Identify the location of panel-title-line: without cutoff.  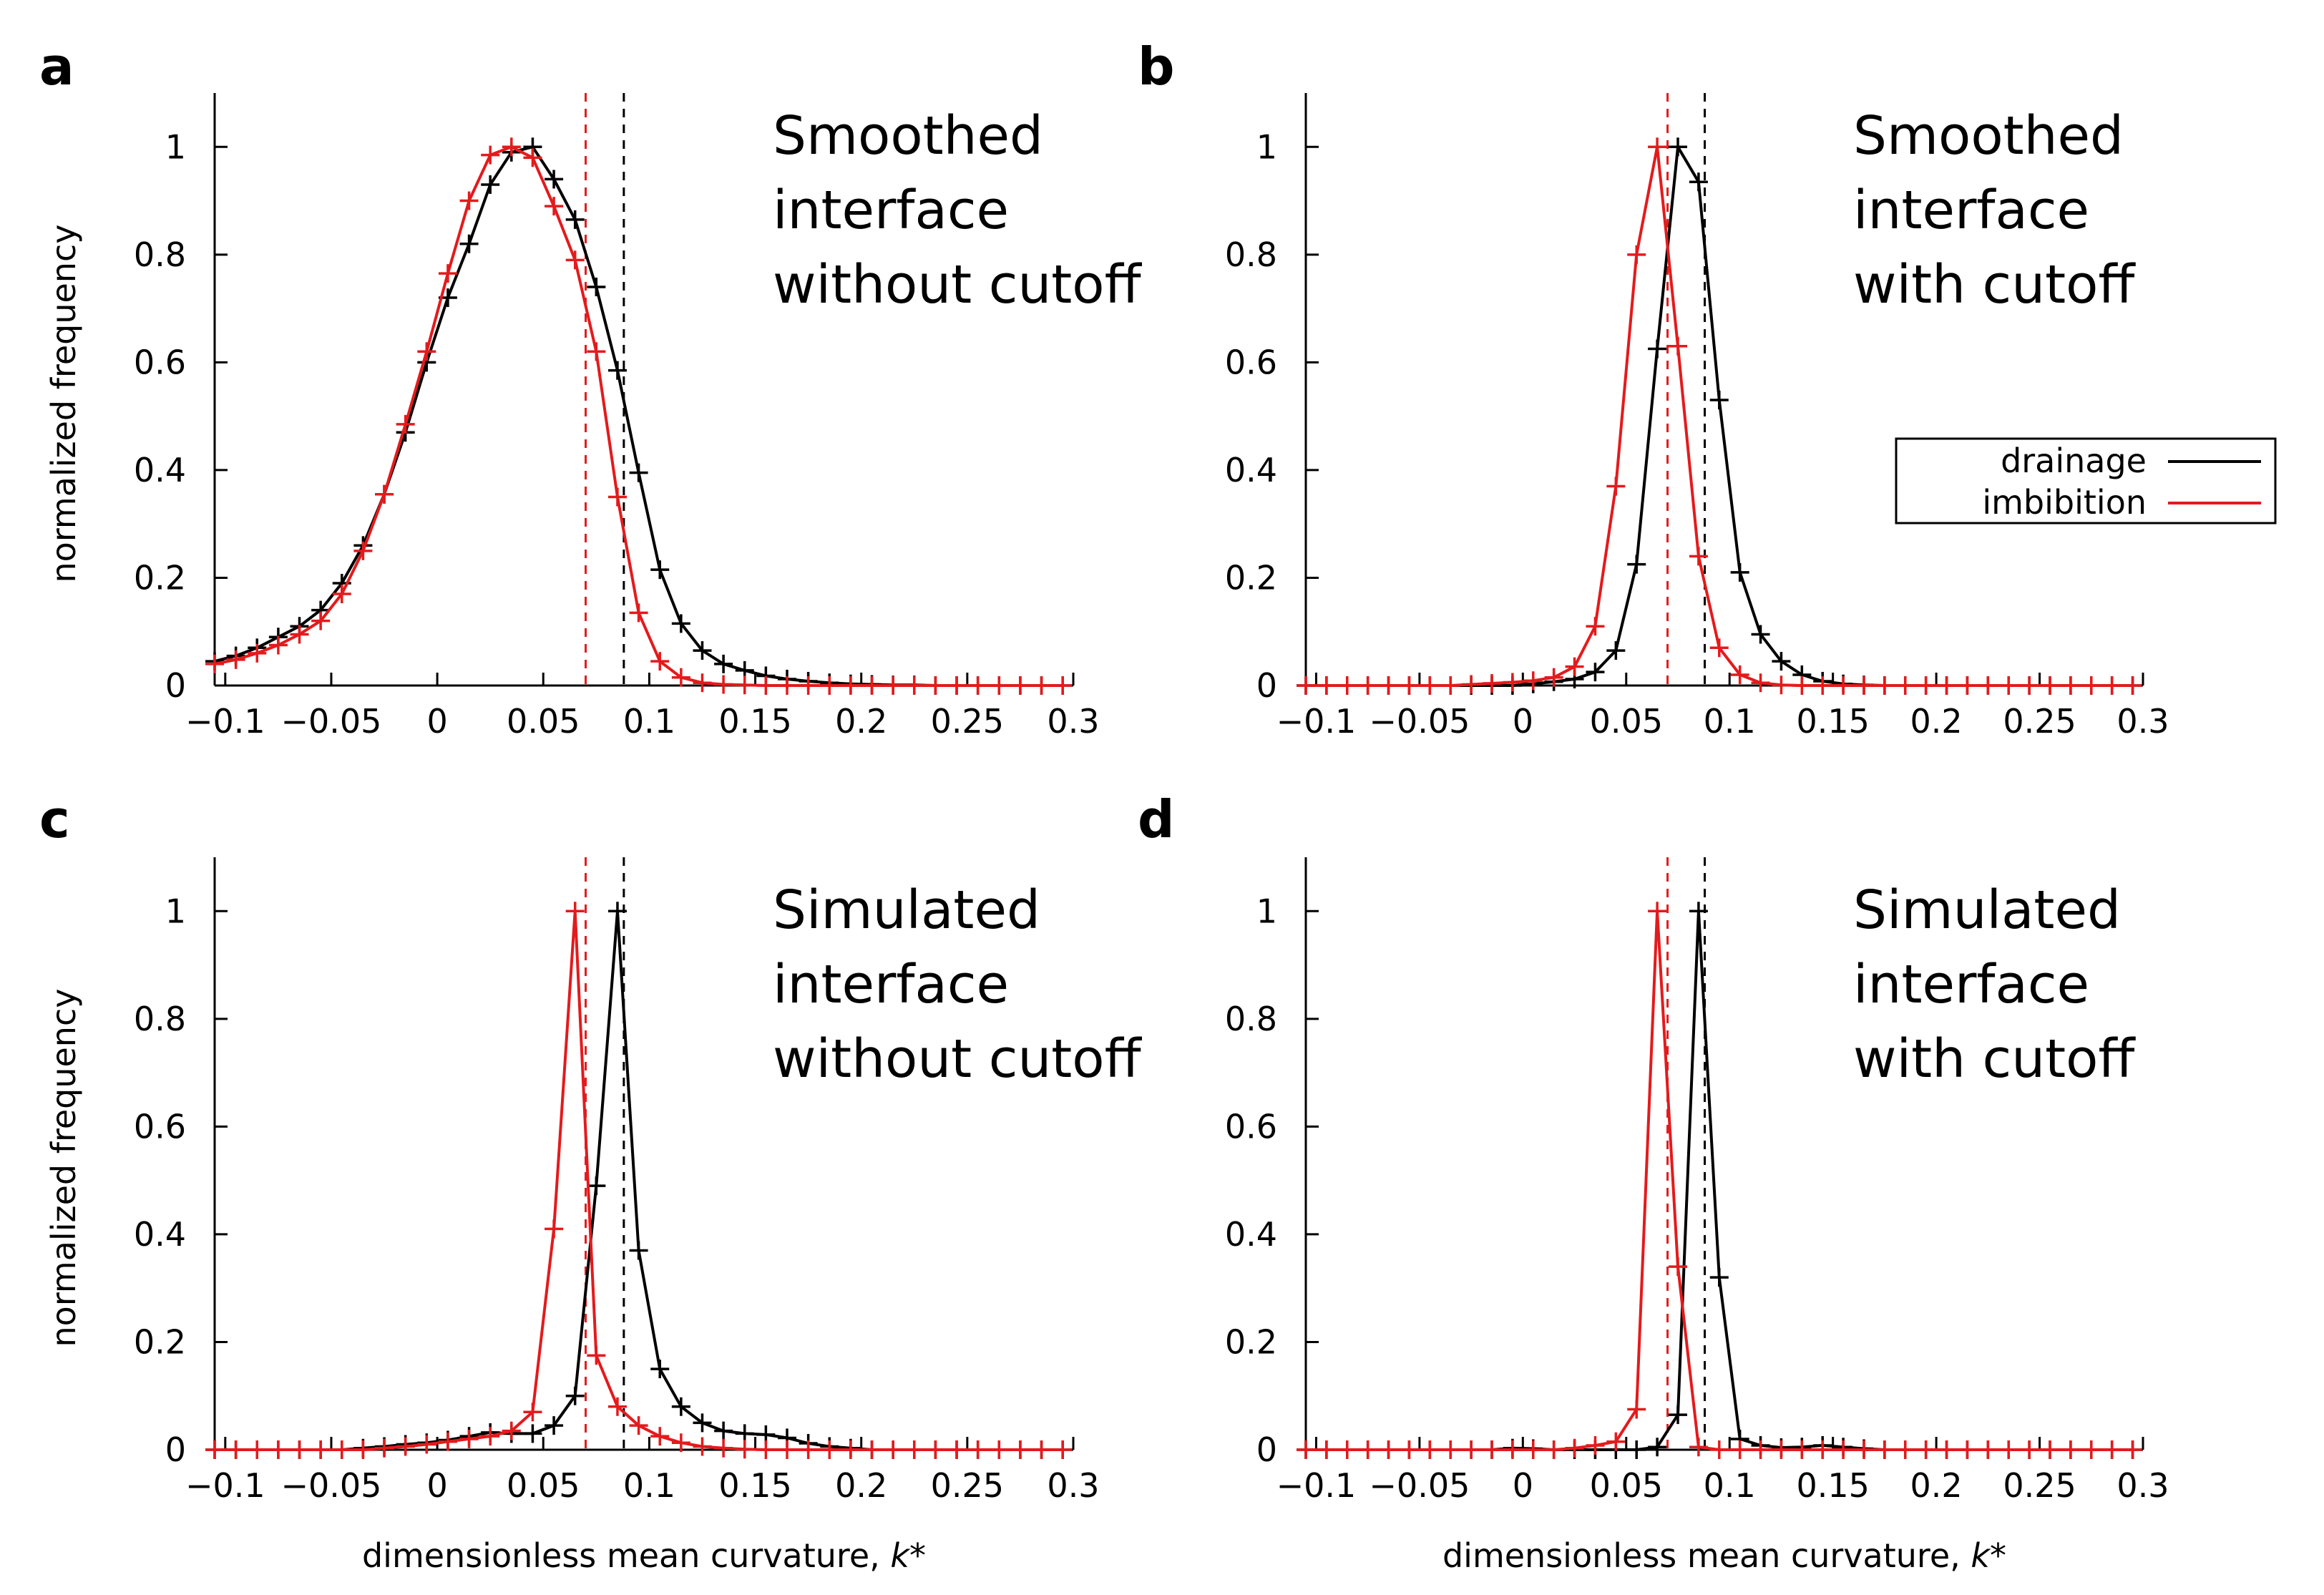
(958, 1059).